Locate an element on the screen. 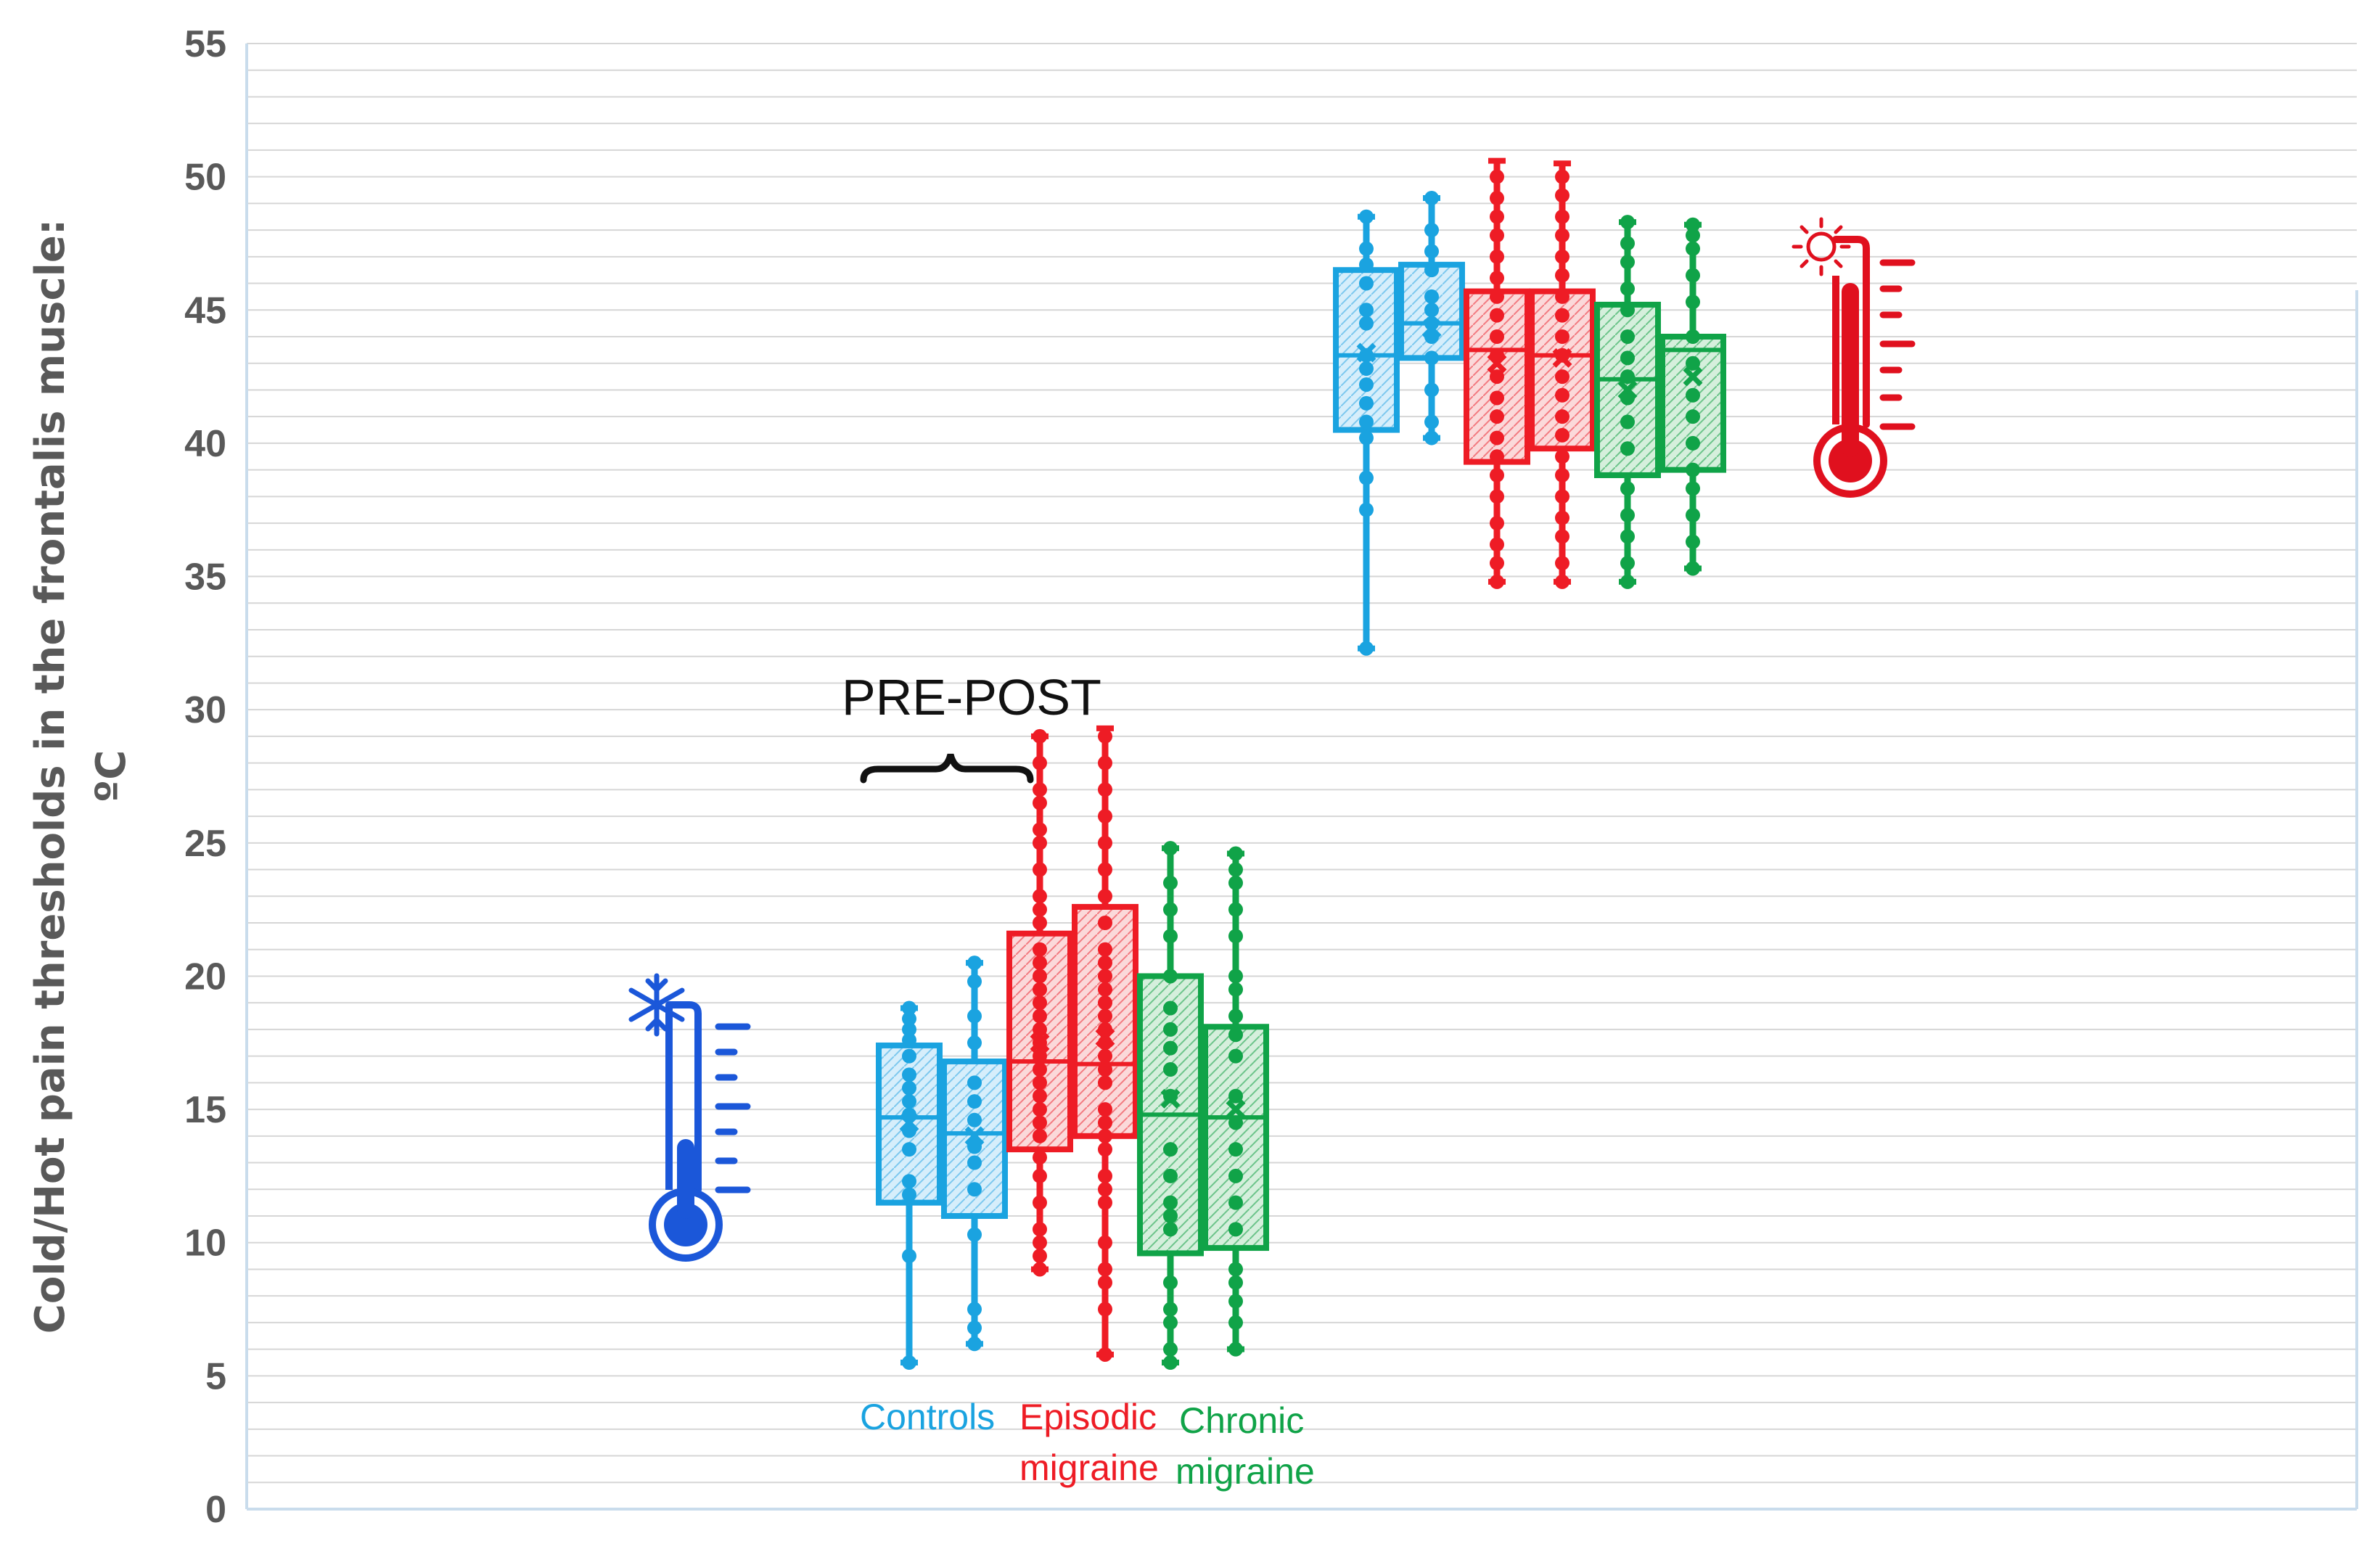  y-tick-label: 25 is located at coordinates (205, 844).